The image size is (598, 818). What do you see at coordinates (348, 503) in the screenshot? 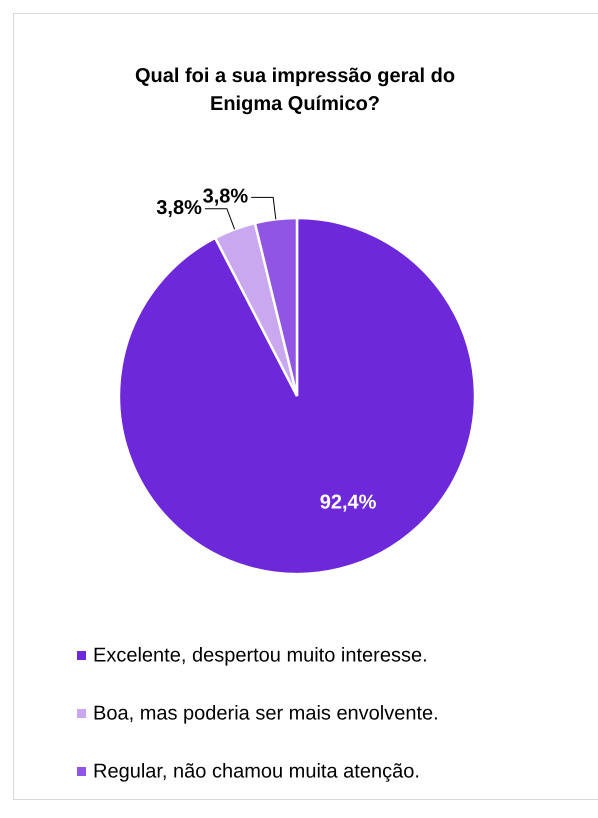
I see `data-label: 92,4%` at bounding box center [348, 503].